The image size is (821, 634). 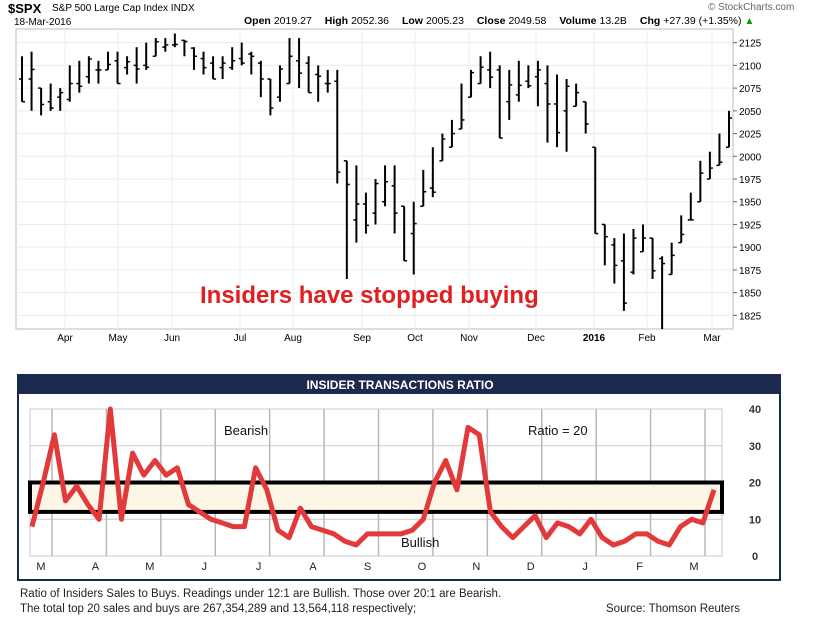 I want to click on high-value: 2052.36, so click(x=370, y=21).